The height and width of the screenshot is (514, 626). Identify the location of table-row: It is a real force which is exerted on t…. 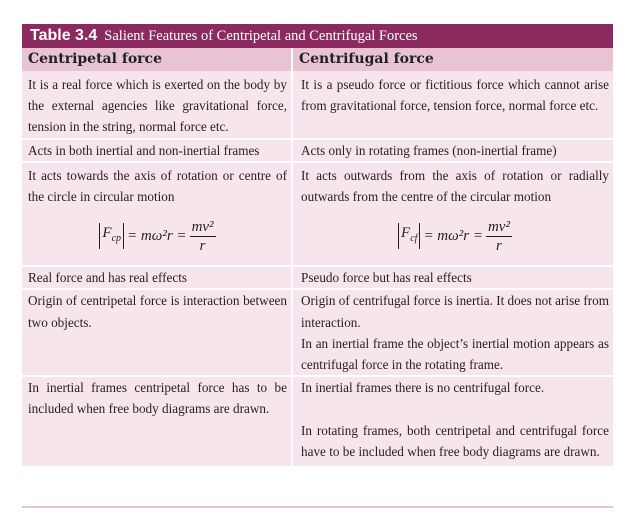
(317, 105).